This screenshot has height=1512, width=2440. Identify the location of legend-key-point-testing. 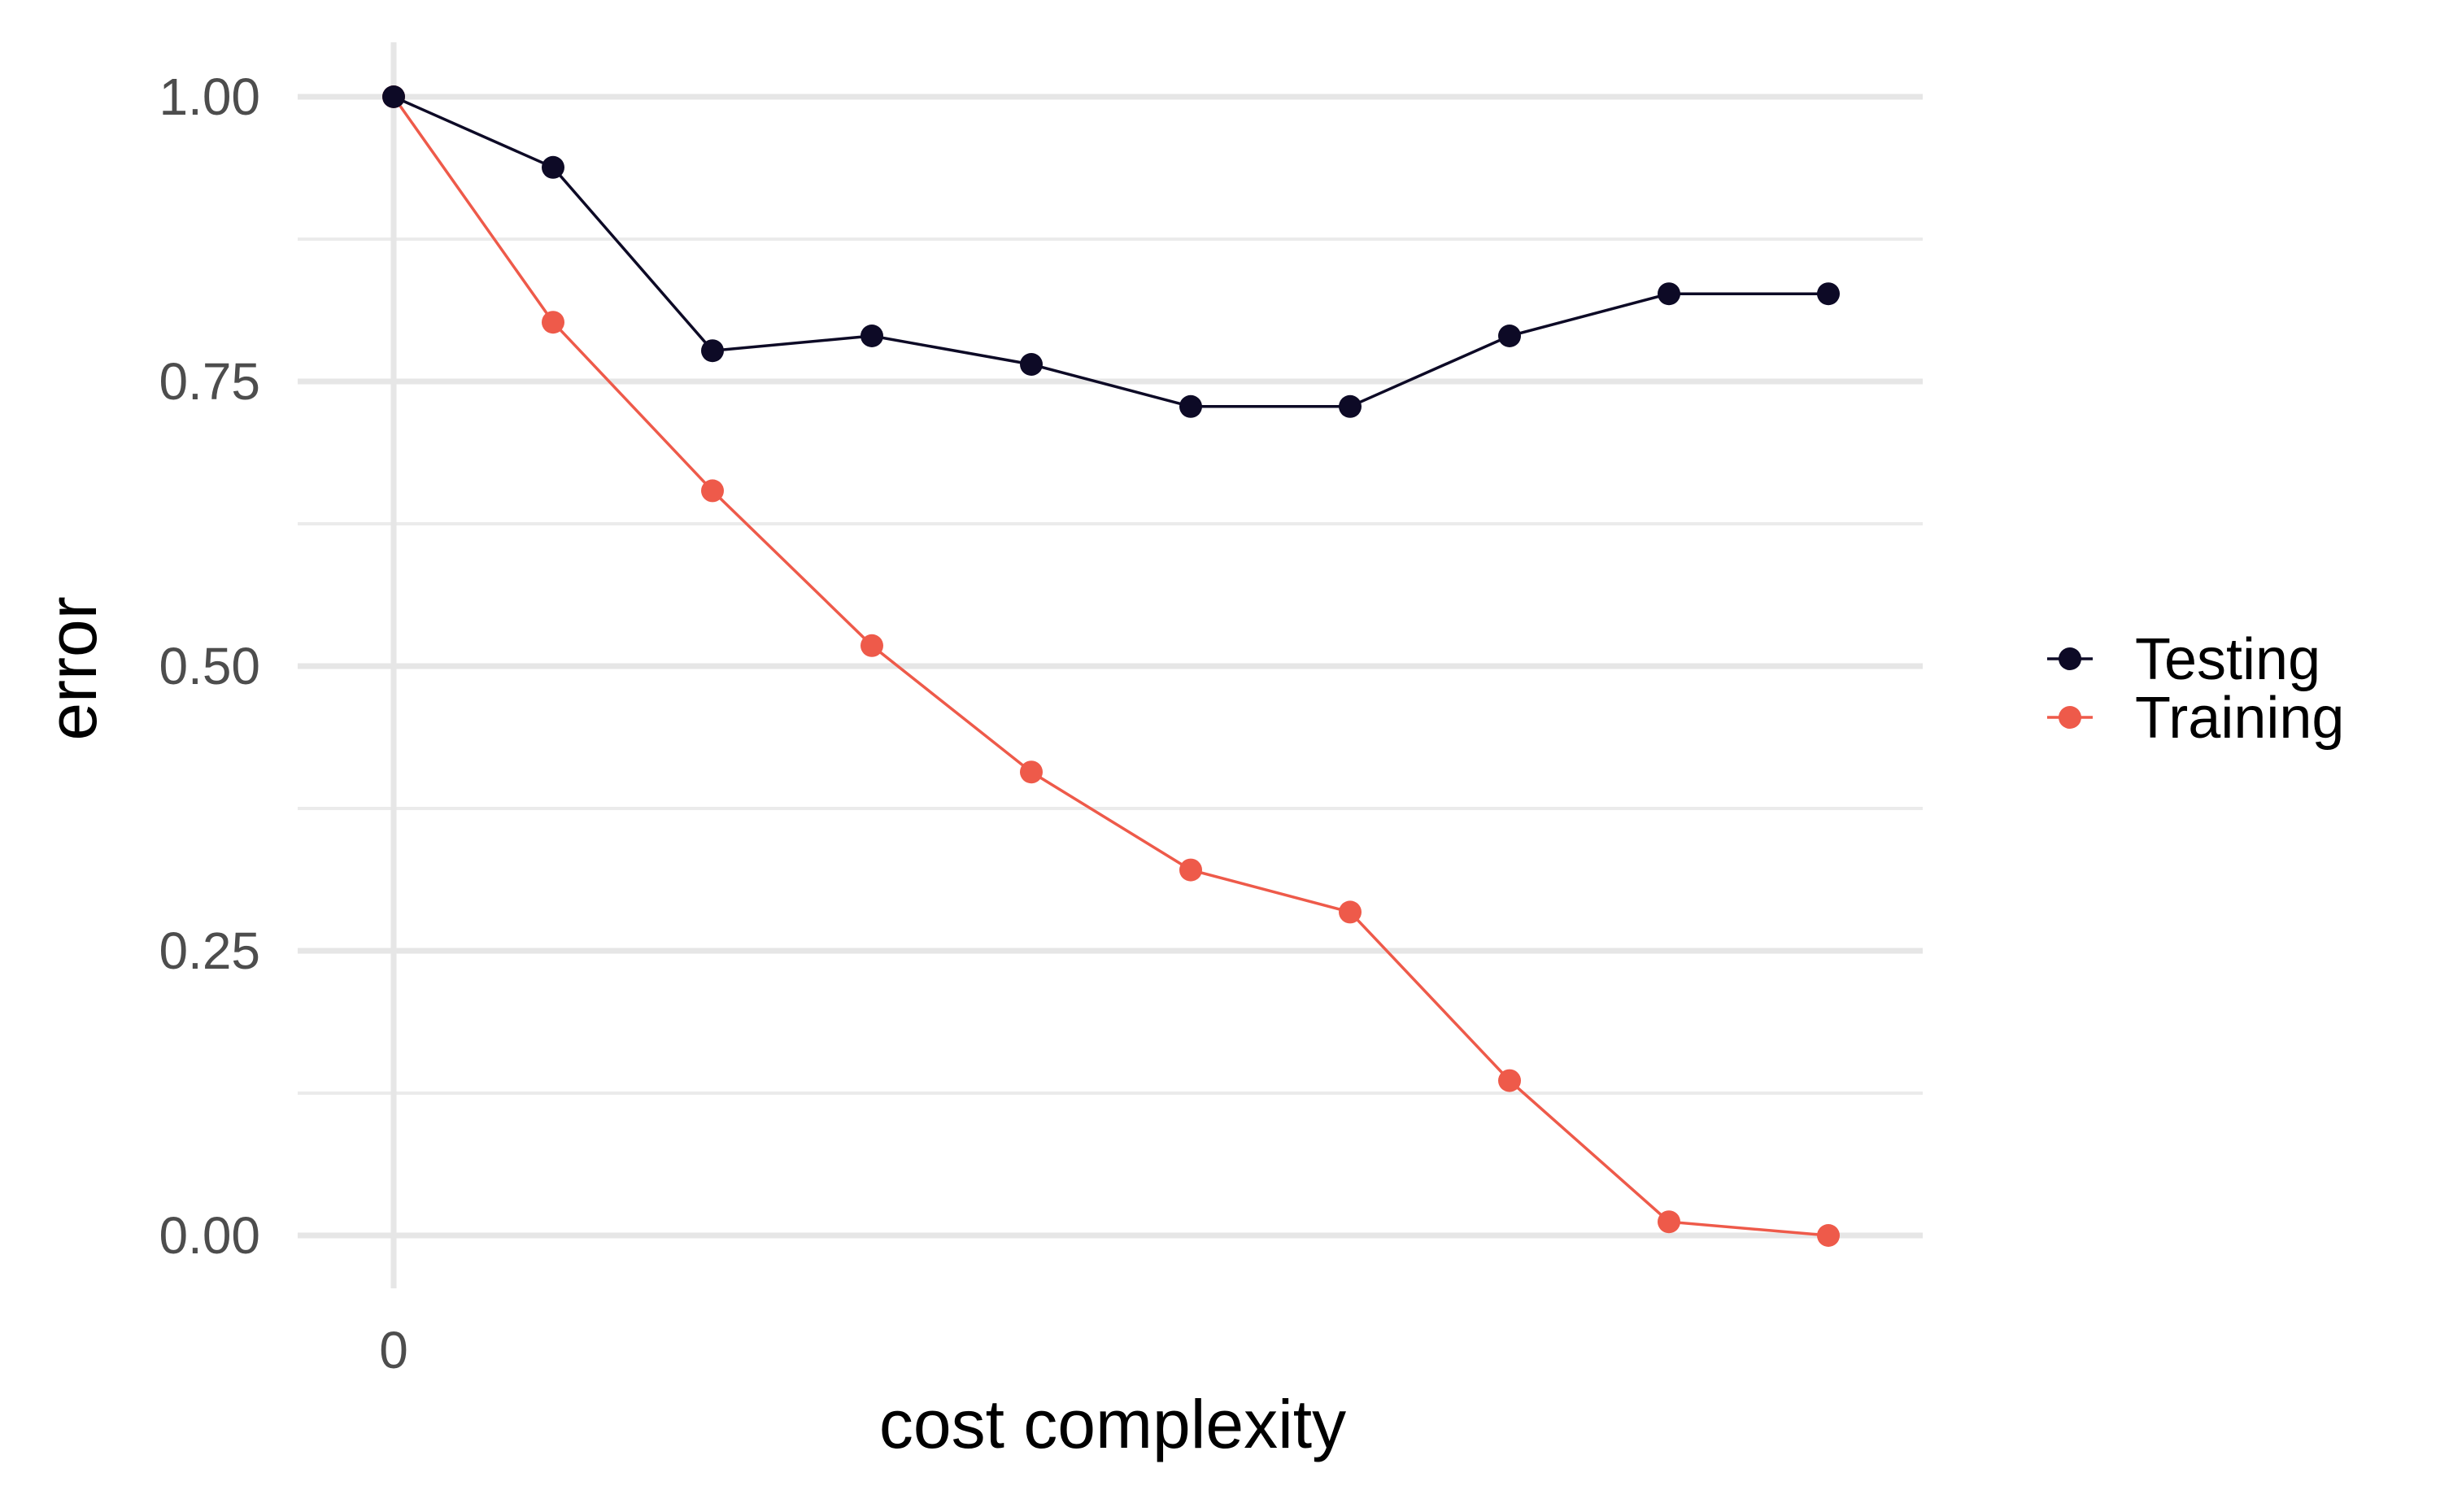
(2070, 658).